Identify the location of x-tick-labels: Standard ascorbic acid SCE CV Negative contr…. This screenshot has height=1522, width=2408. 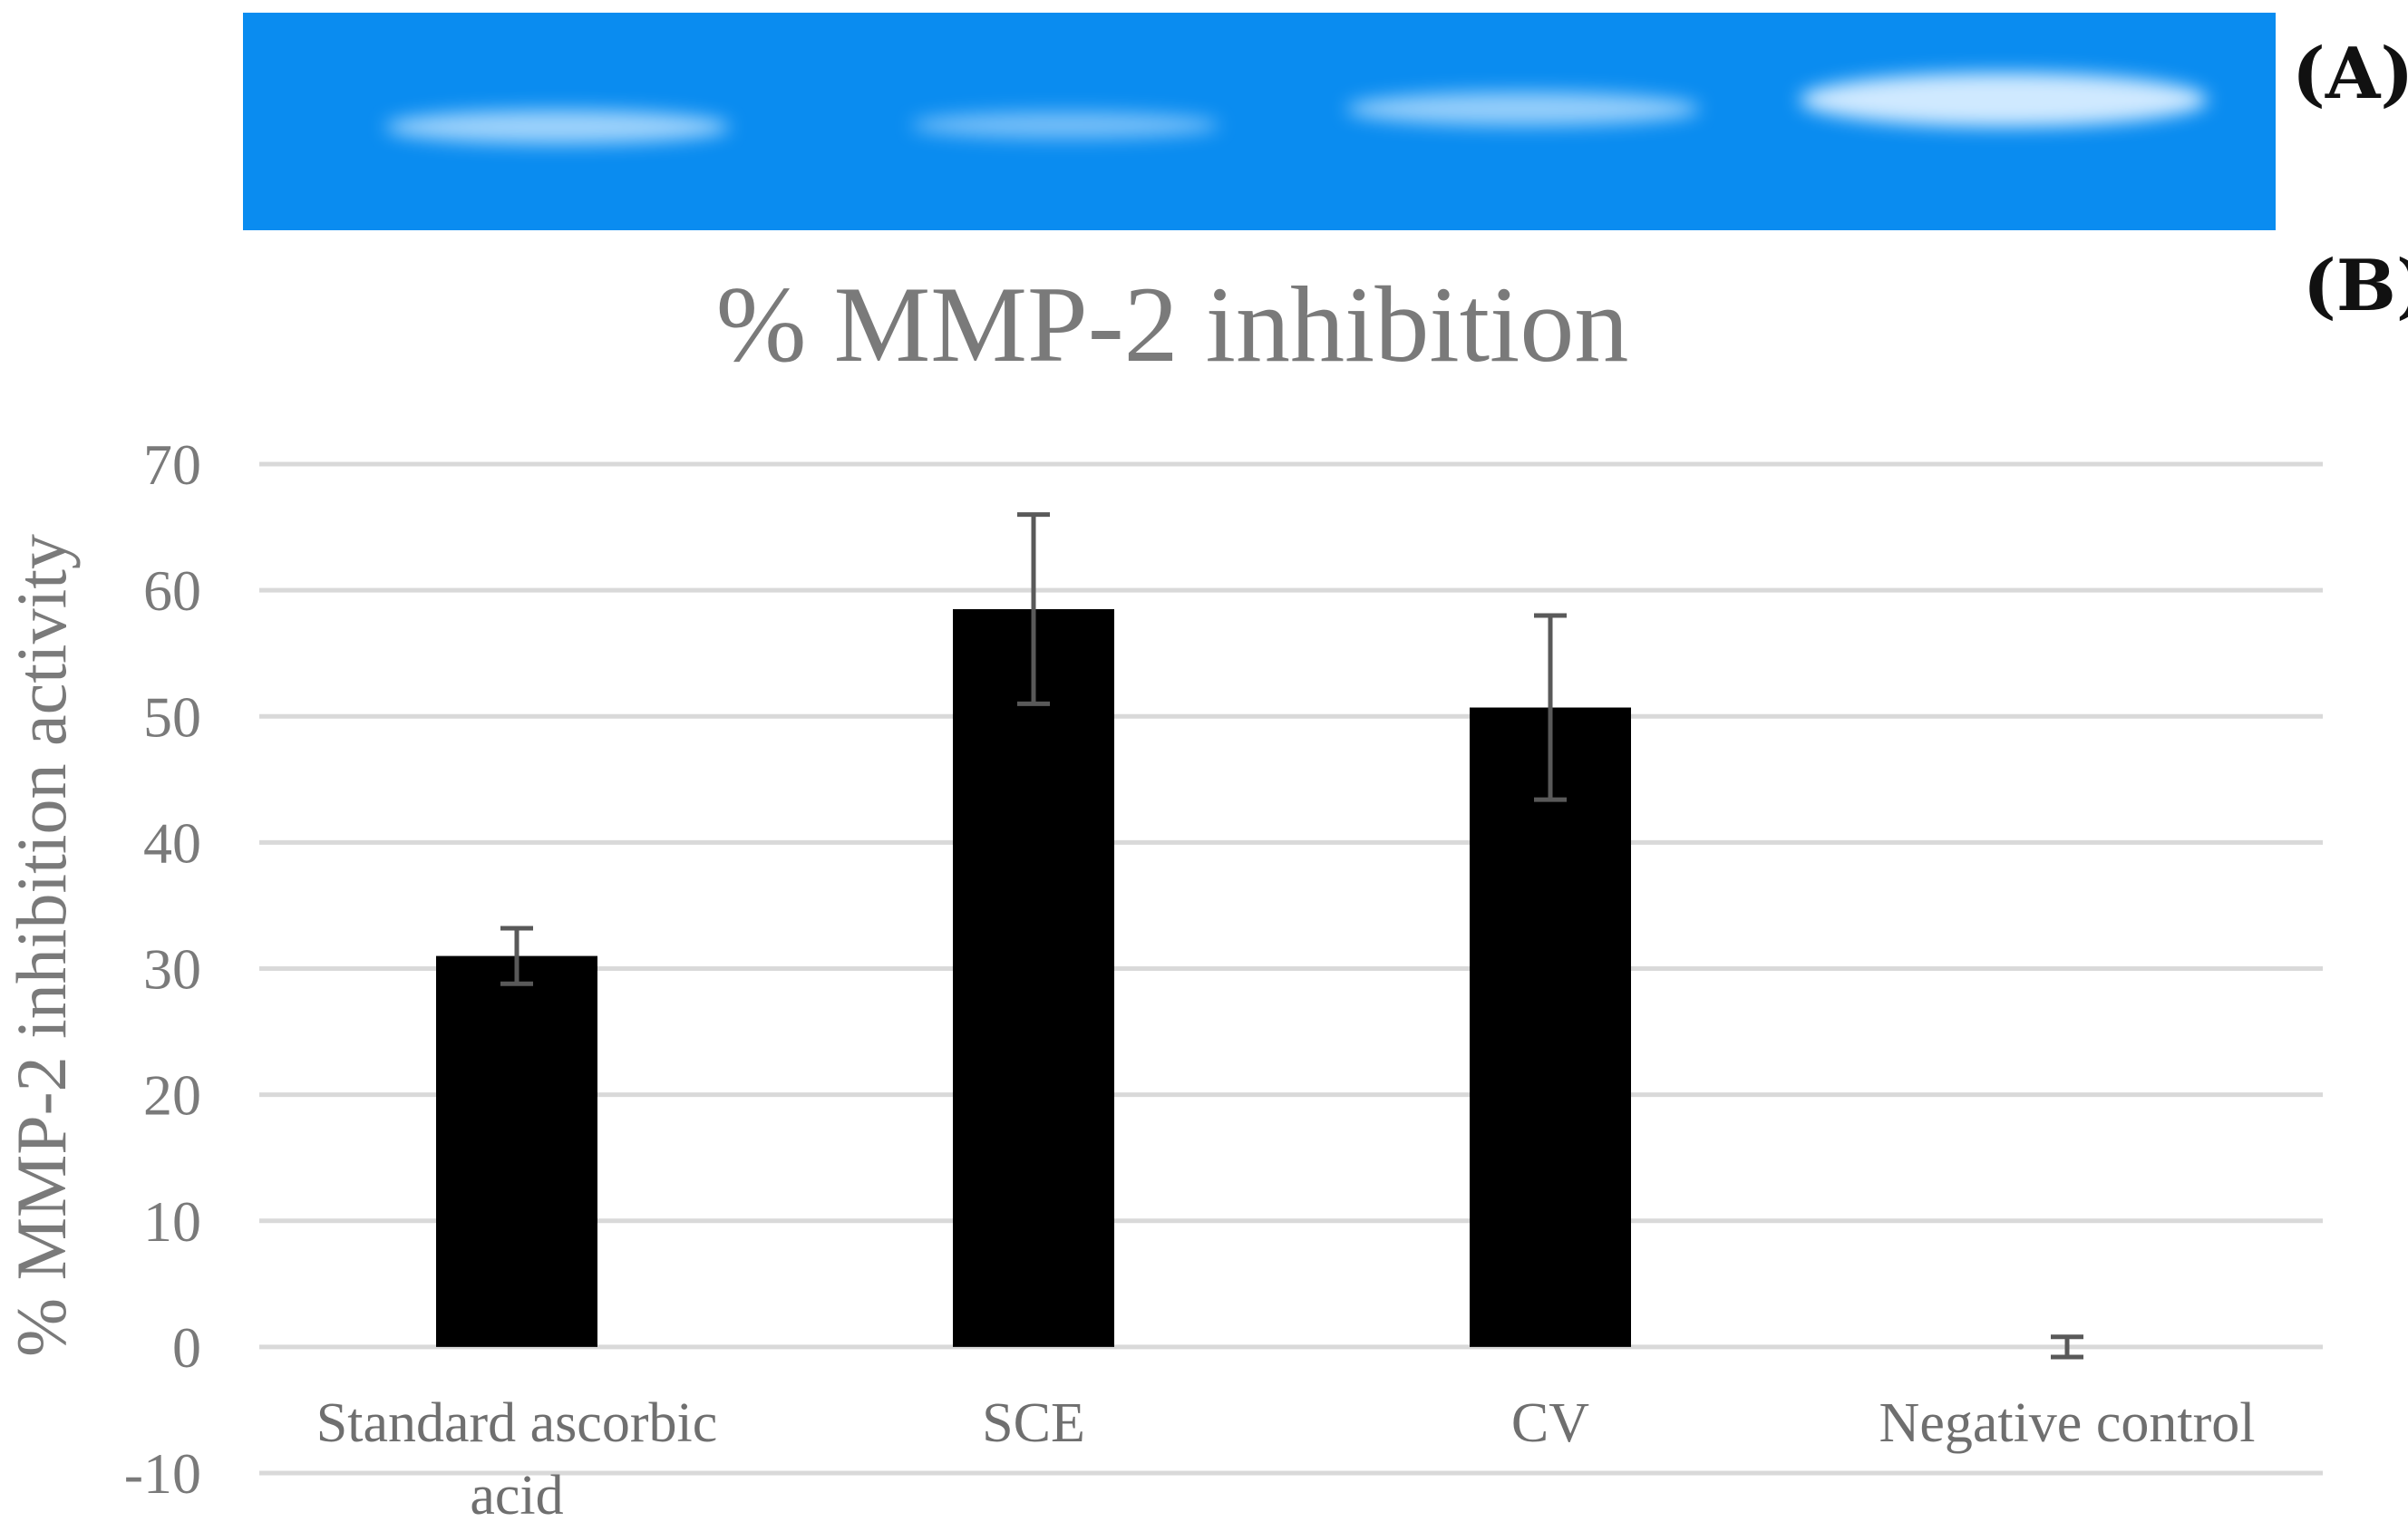
(1286, 1457).